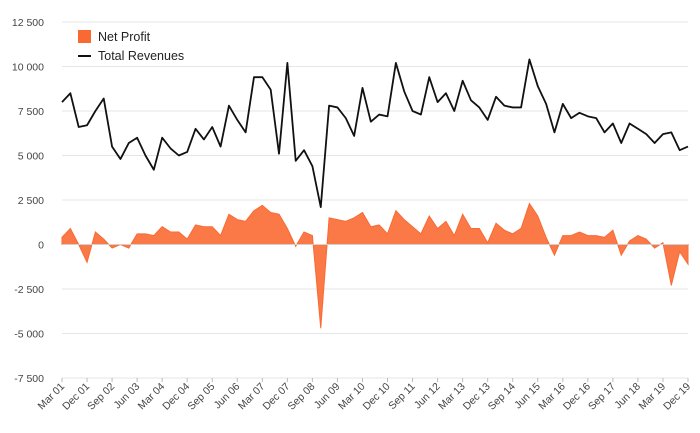  What do you see at coordinates (141, 56) in the screenshot?
I see `legend-label-total-revenues: Total Revenues` at bounding box center [141, 56].